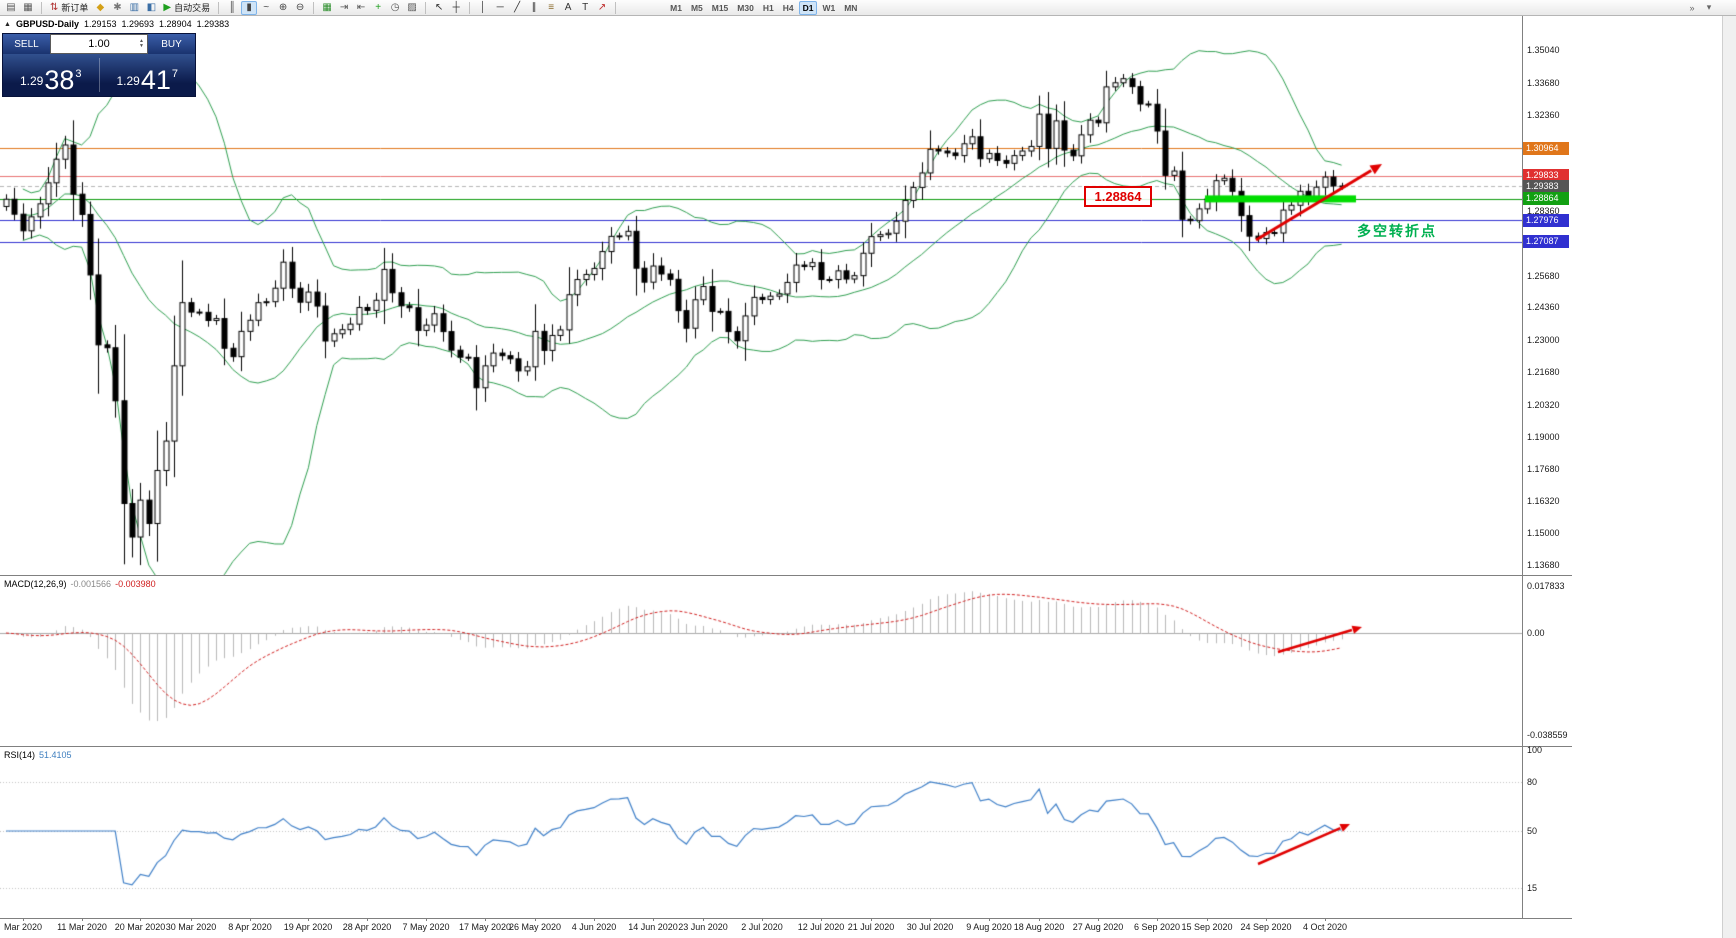 This screenshot has height=938, width=1736. I want to click on periods-button: ◷, so click(395, 8).